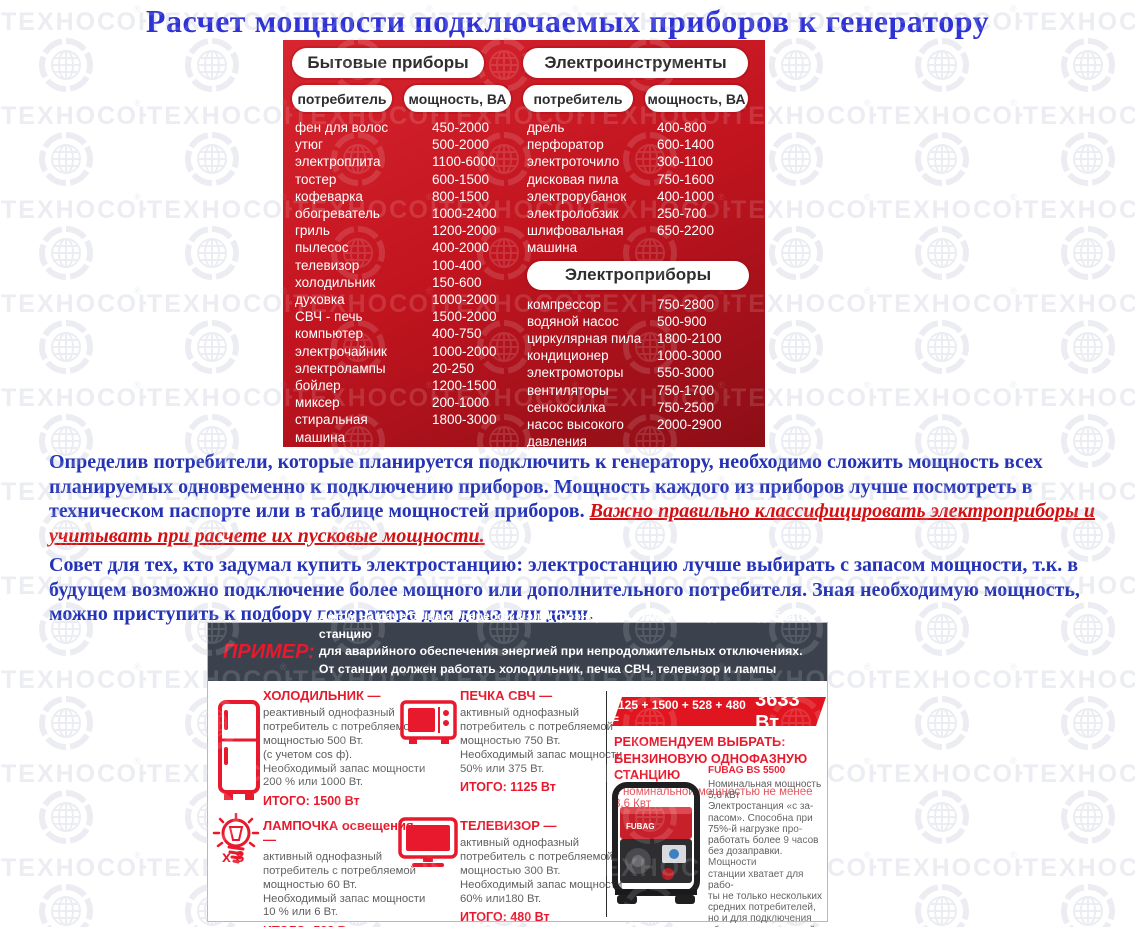 This screenshot has width=1135, height=927. Describe the element at coordinates (453, 368) in the screenshot. I see `appliance-power: 20-250` at that location.